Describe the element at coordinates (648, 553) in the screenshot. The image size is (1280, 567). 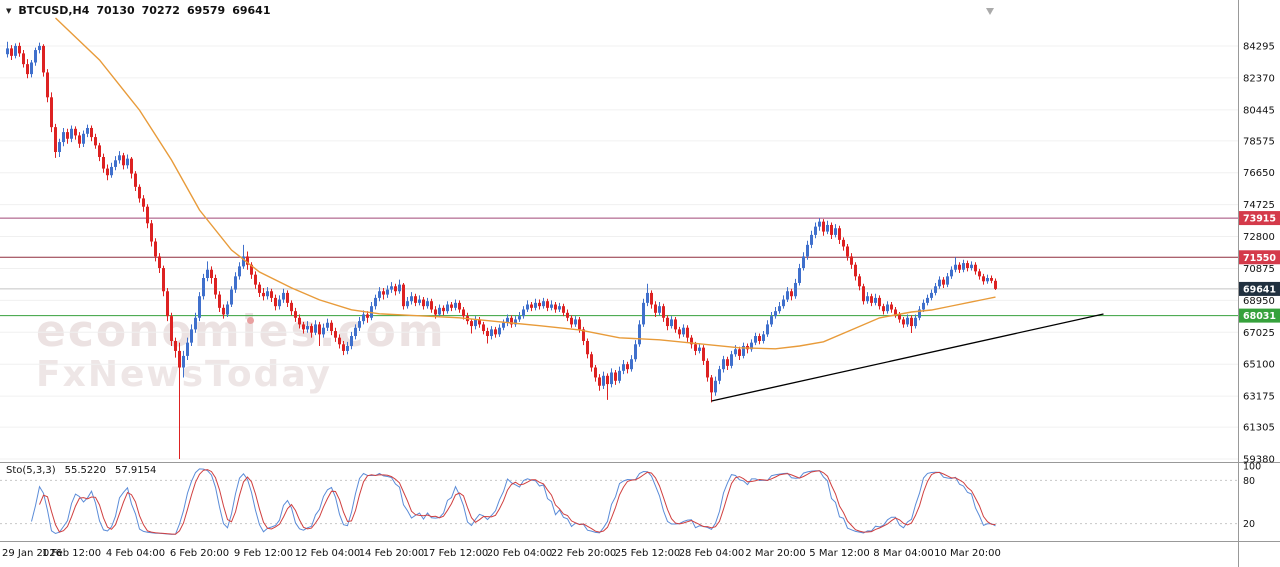
I see `svg-text: 25 Feb 12:00` at that location.